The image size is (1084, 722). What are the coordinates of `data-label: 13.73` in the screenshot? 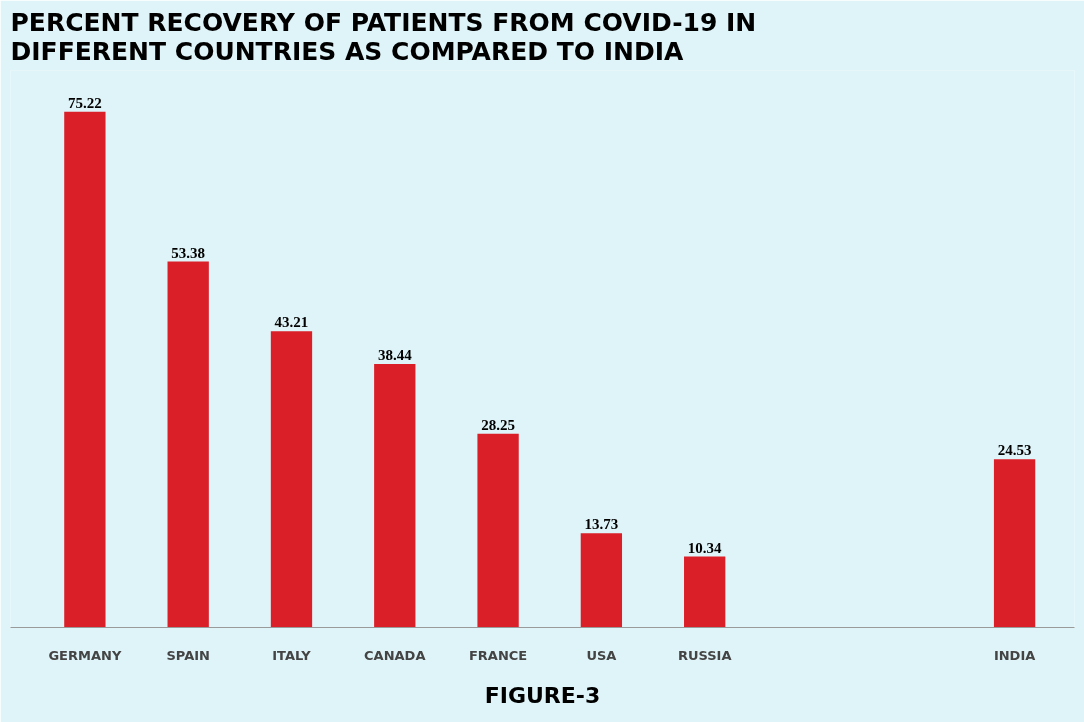 It's located at (601, 524).